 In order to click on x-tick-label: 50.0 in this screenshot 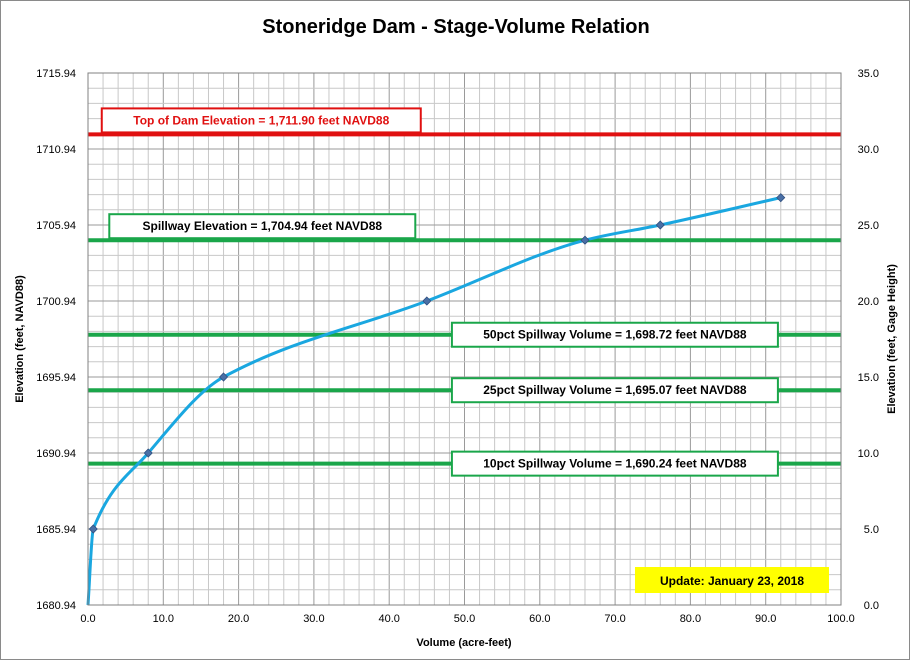, I will do `click(464, 619)`.